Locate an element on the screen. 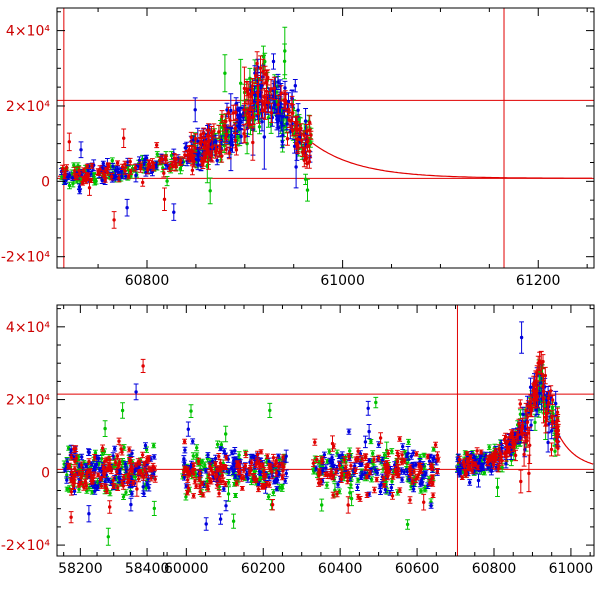 The height and width of the screenshot is (600, 600). x-tick-label: 58400 is located at coordinates (147, 569).